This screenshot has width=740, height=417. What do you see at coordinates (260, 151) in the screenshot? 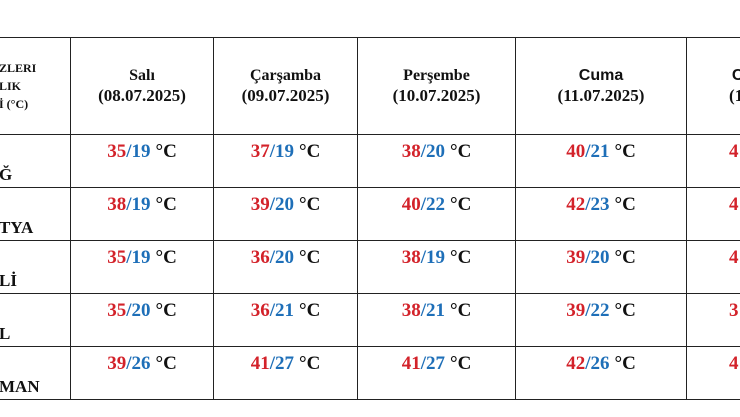
I see `high-temp: 37` at bounding box center [260, 151].